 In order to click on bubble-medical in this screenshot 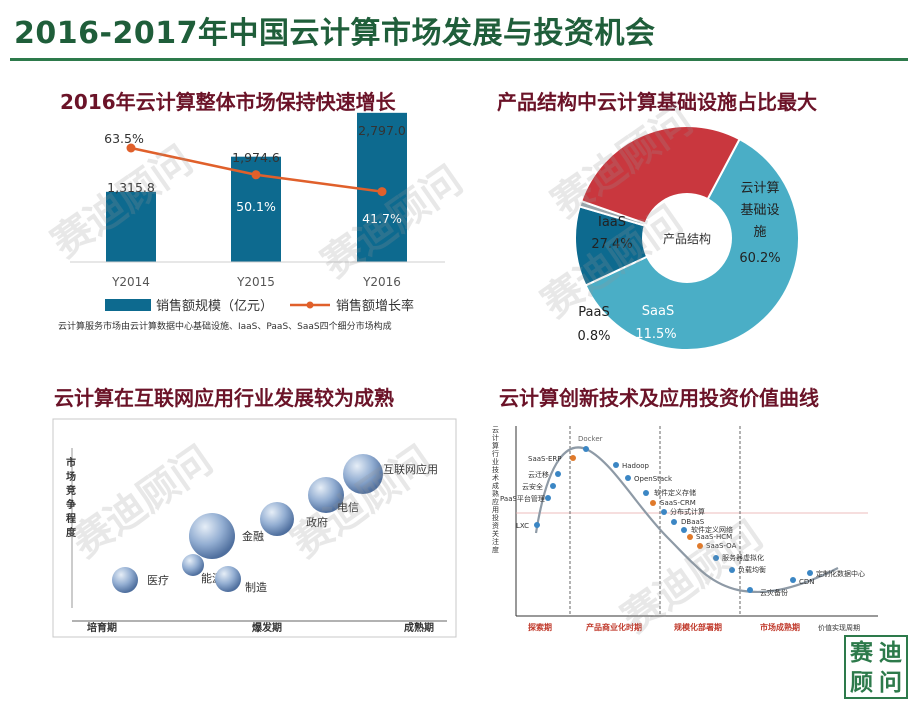, I will do `click(125, 580)`.